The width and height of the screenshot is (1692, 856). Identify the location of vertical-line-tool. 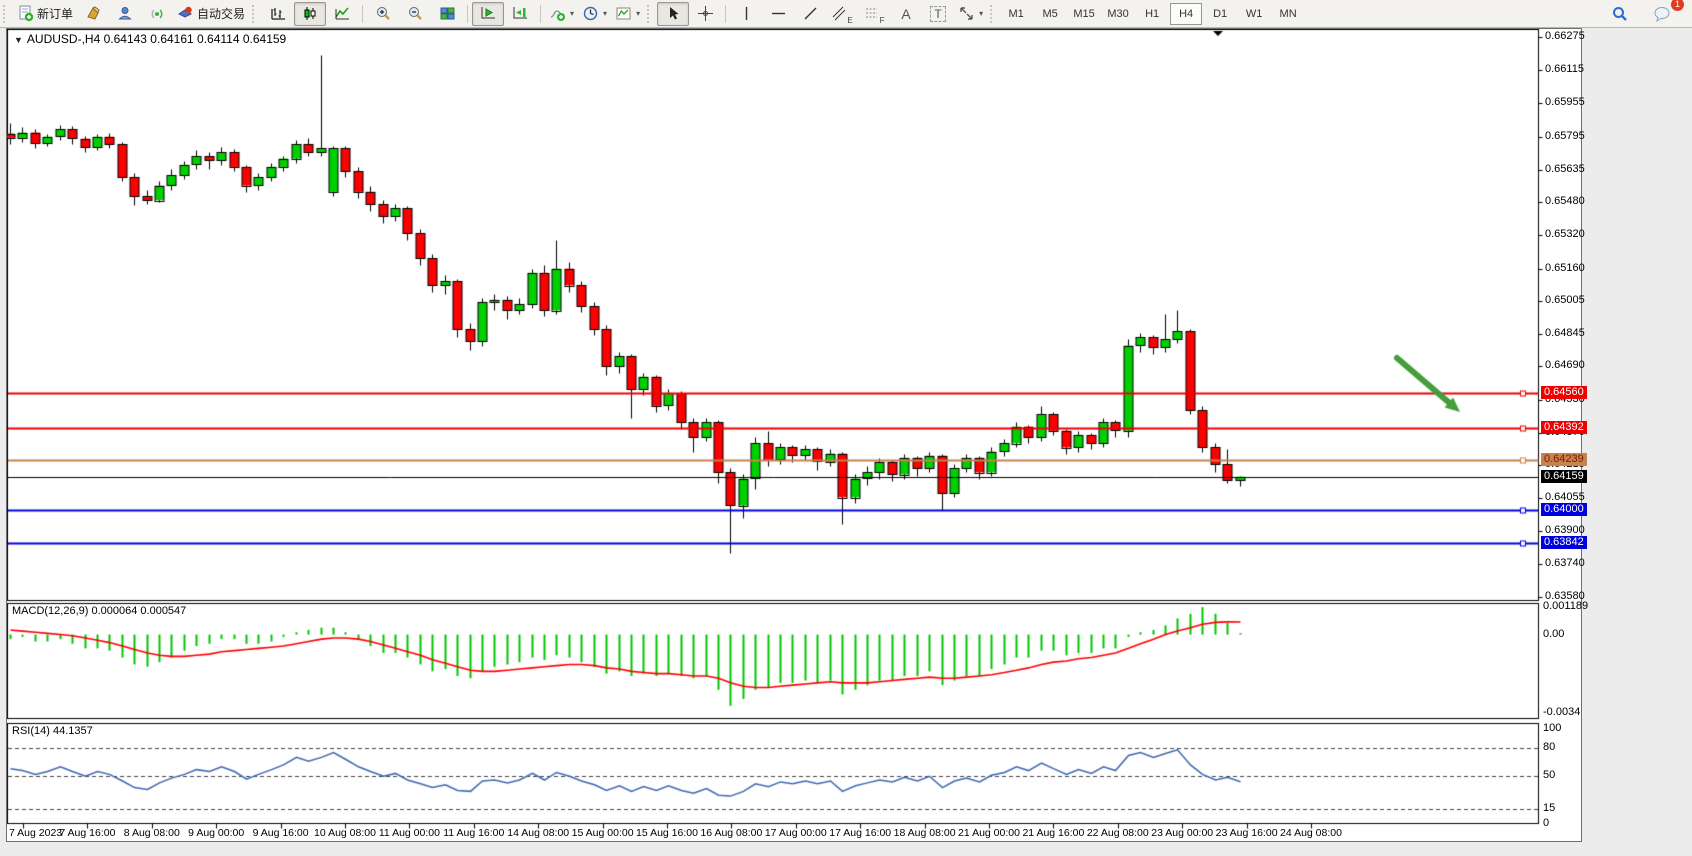
(746, 14).